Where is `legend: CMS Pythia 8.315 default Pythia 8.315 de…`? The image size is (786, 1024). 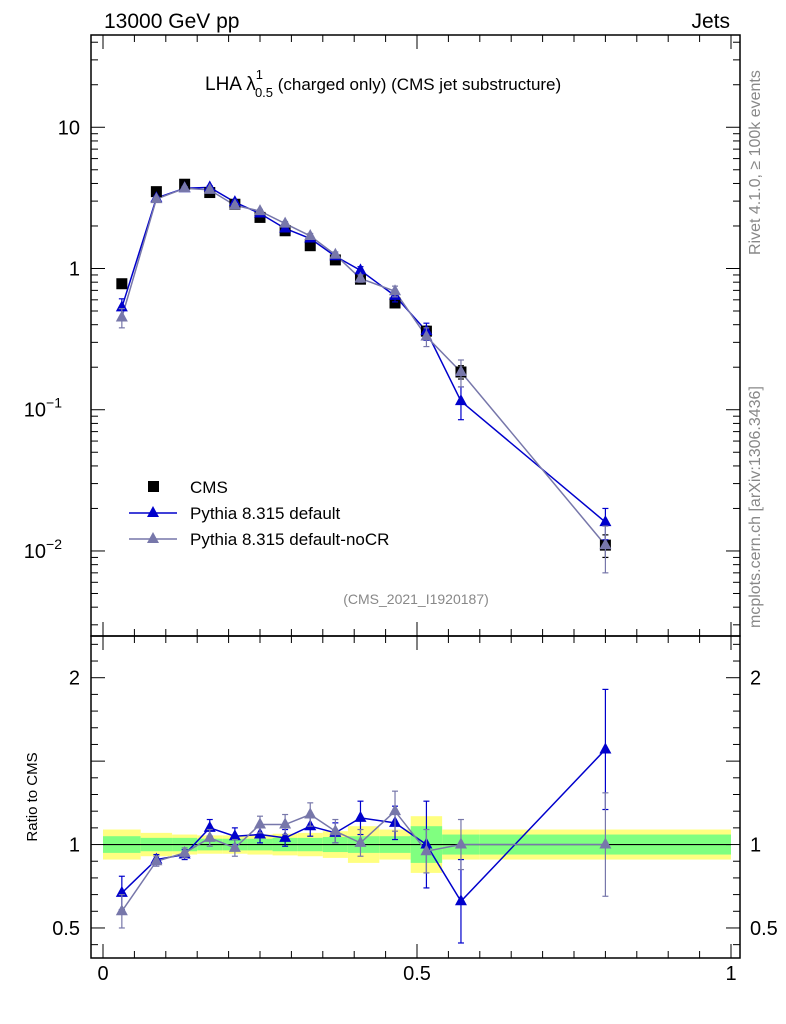 legend: CMS Pythia 8.315 default Pythia 8.315 de… is located at coordinates (259, 513).